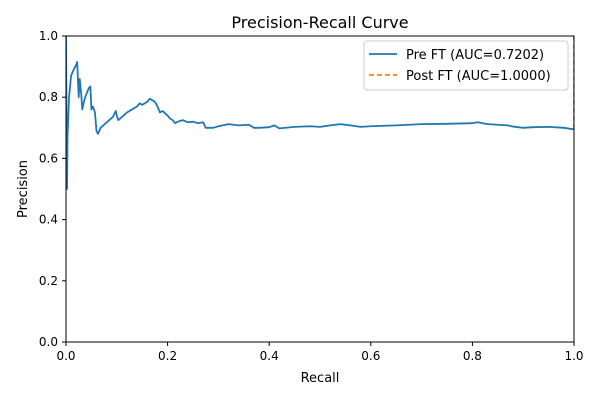 The width and height of the screenshot is (600, 404). I want to click on x-tick-label: 0.8, so click(472, 356).